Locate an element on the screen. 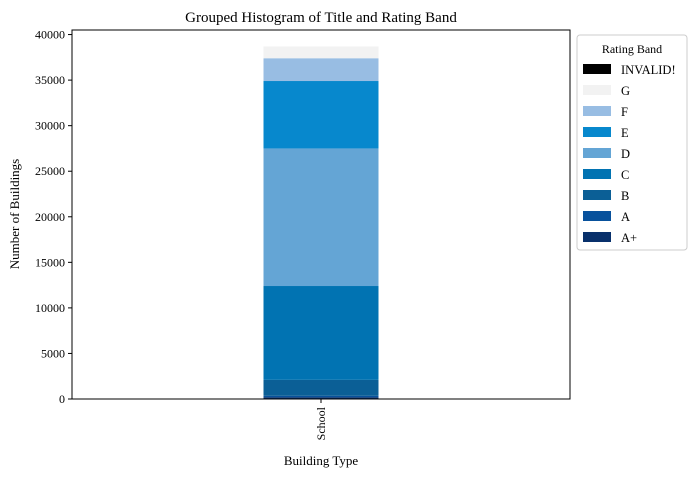 Image resolution: width=697 pixels, height=477 pixels. legend-title: Rating Band is located at coordinates (632, 49).